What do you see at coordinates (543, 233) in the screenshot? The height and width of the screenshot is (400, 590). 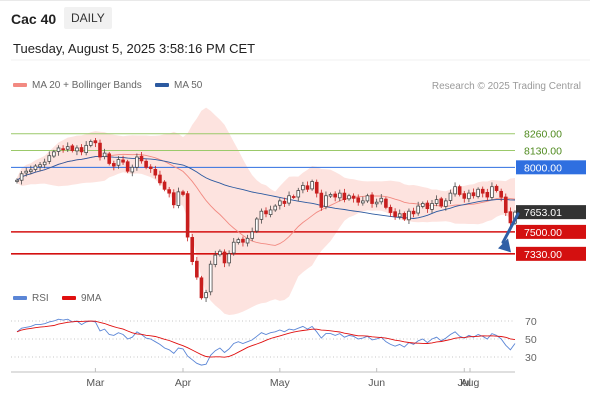 I see `level-label-7500.00: 7500.00` at bounding box center [543, 233].